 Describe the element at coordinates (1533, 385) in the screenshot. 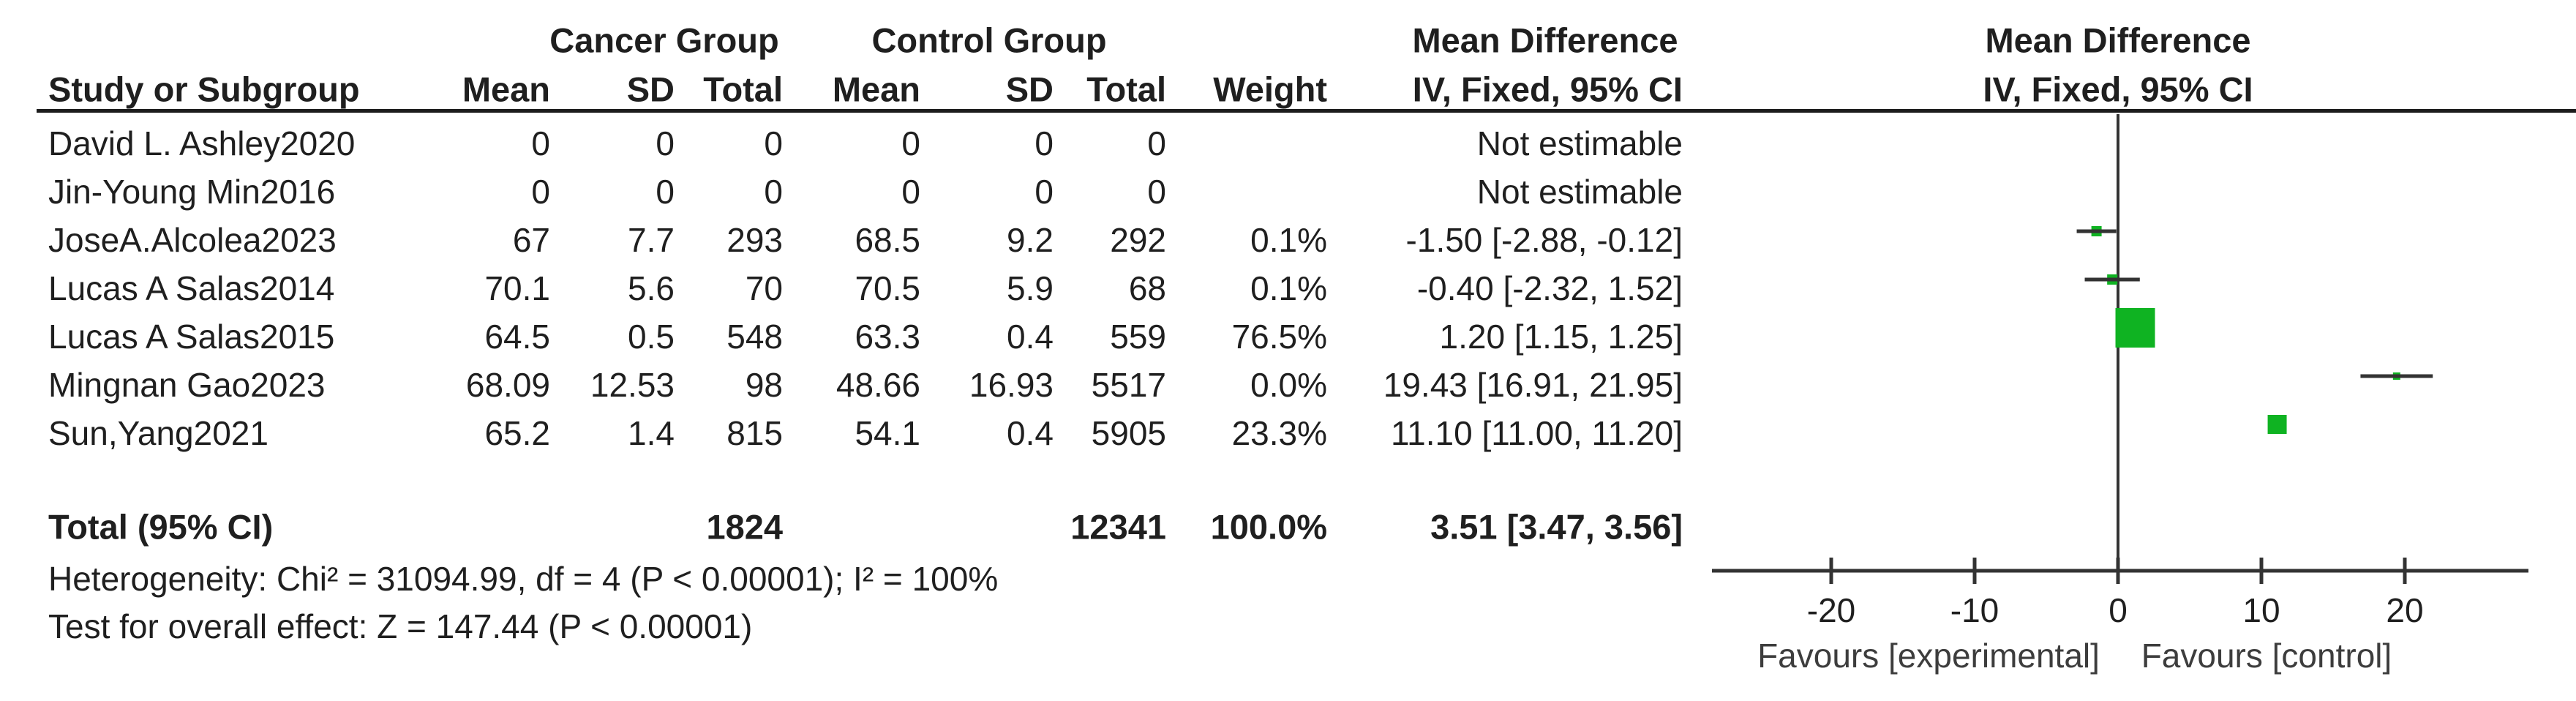

I see `cell-ci_text: 19.43 [16.91, 21.95]` at that location.